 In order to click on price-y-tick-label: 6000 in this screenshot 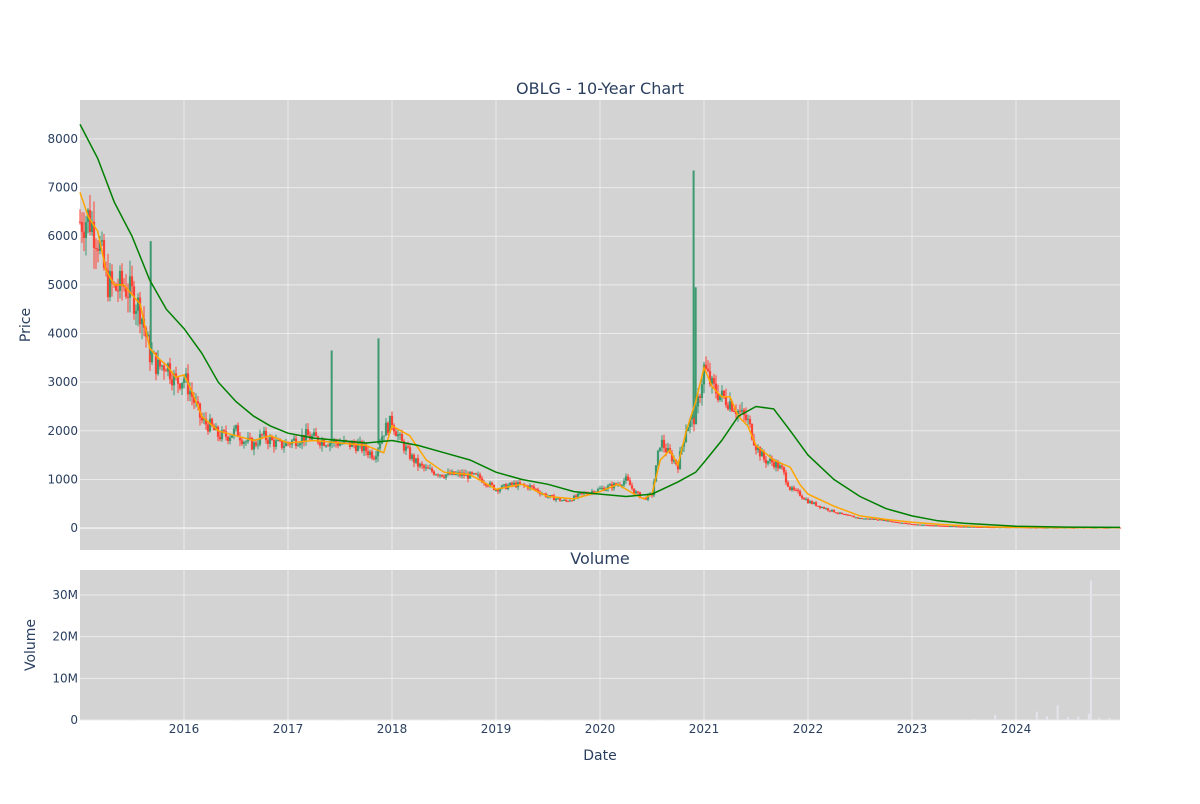, I will do `click(62, 236)`.